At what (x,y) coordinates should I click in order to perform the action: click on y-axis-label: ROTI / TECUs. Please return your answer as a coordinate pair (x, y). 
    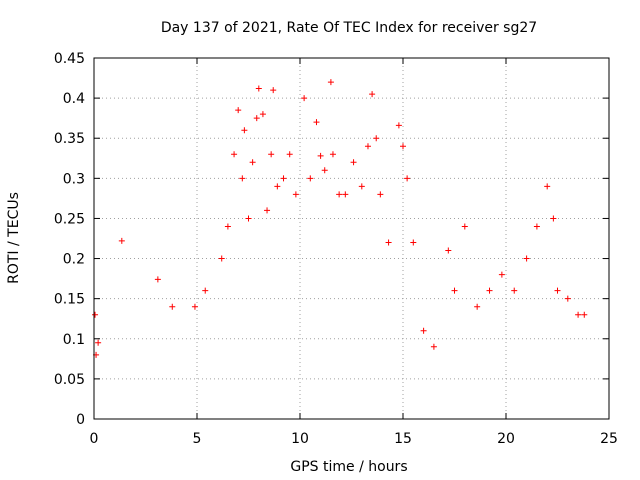
    Looking at the image, I should click on (14, 238).